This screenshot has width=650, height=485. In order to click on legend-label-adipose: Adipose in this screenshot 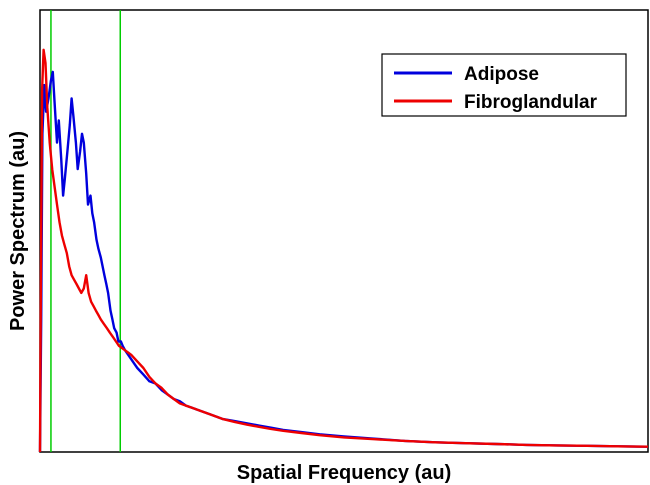, I will do `click(501, 74)`.